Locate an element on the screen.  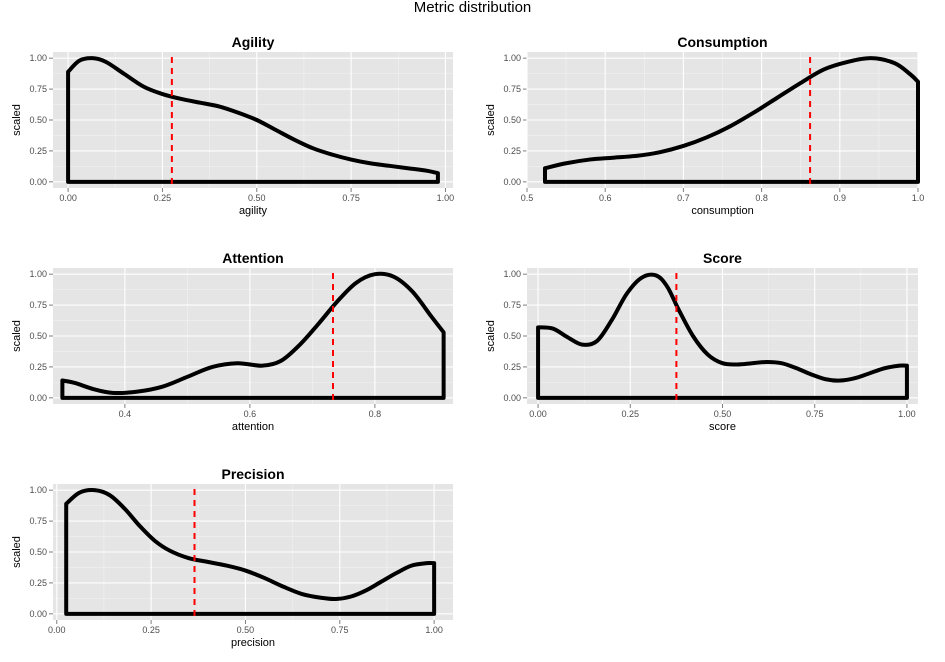
x-axis-title: attention is located at coordinates (253, 427).